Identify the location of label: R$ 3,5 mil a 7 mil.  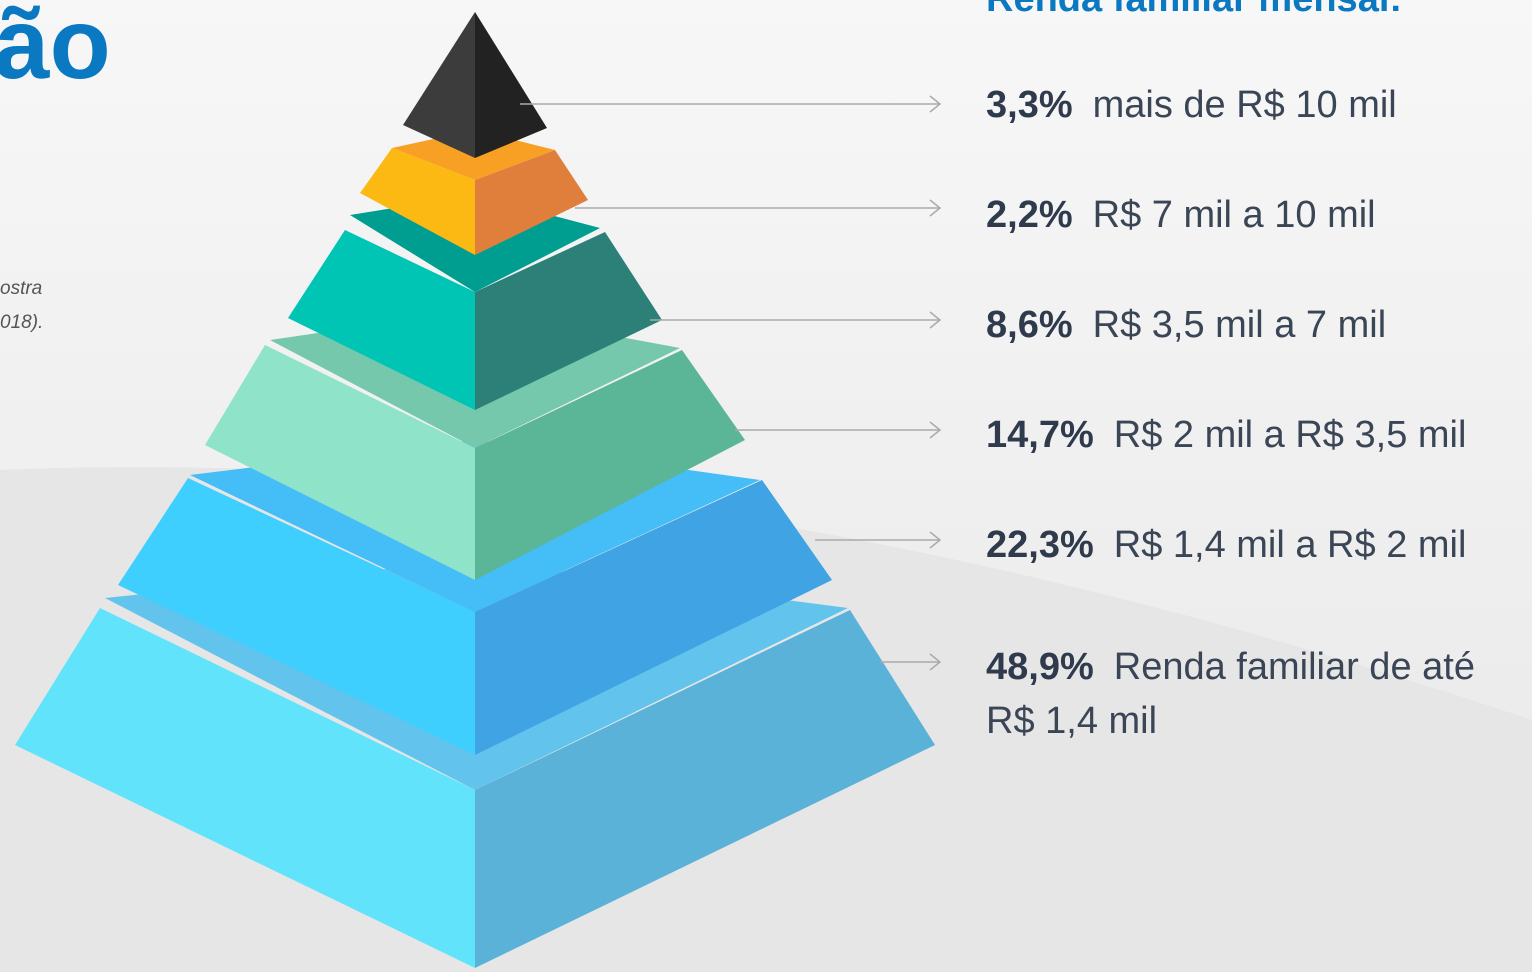
(1239, 325).